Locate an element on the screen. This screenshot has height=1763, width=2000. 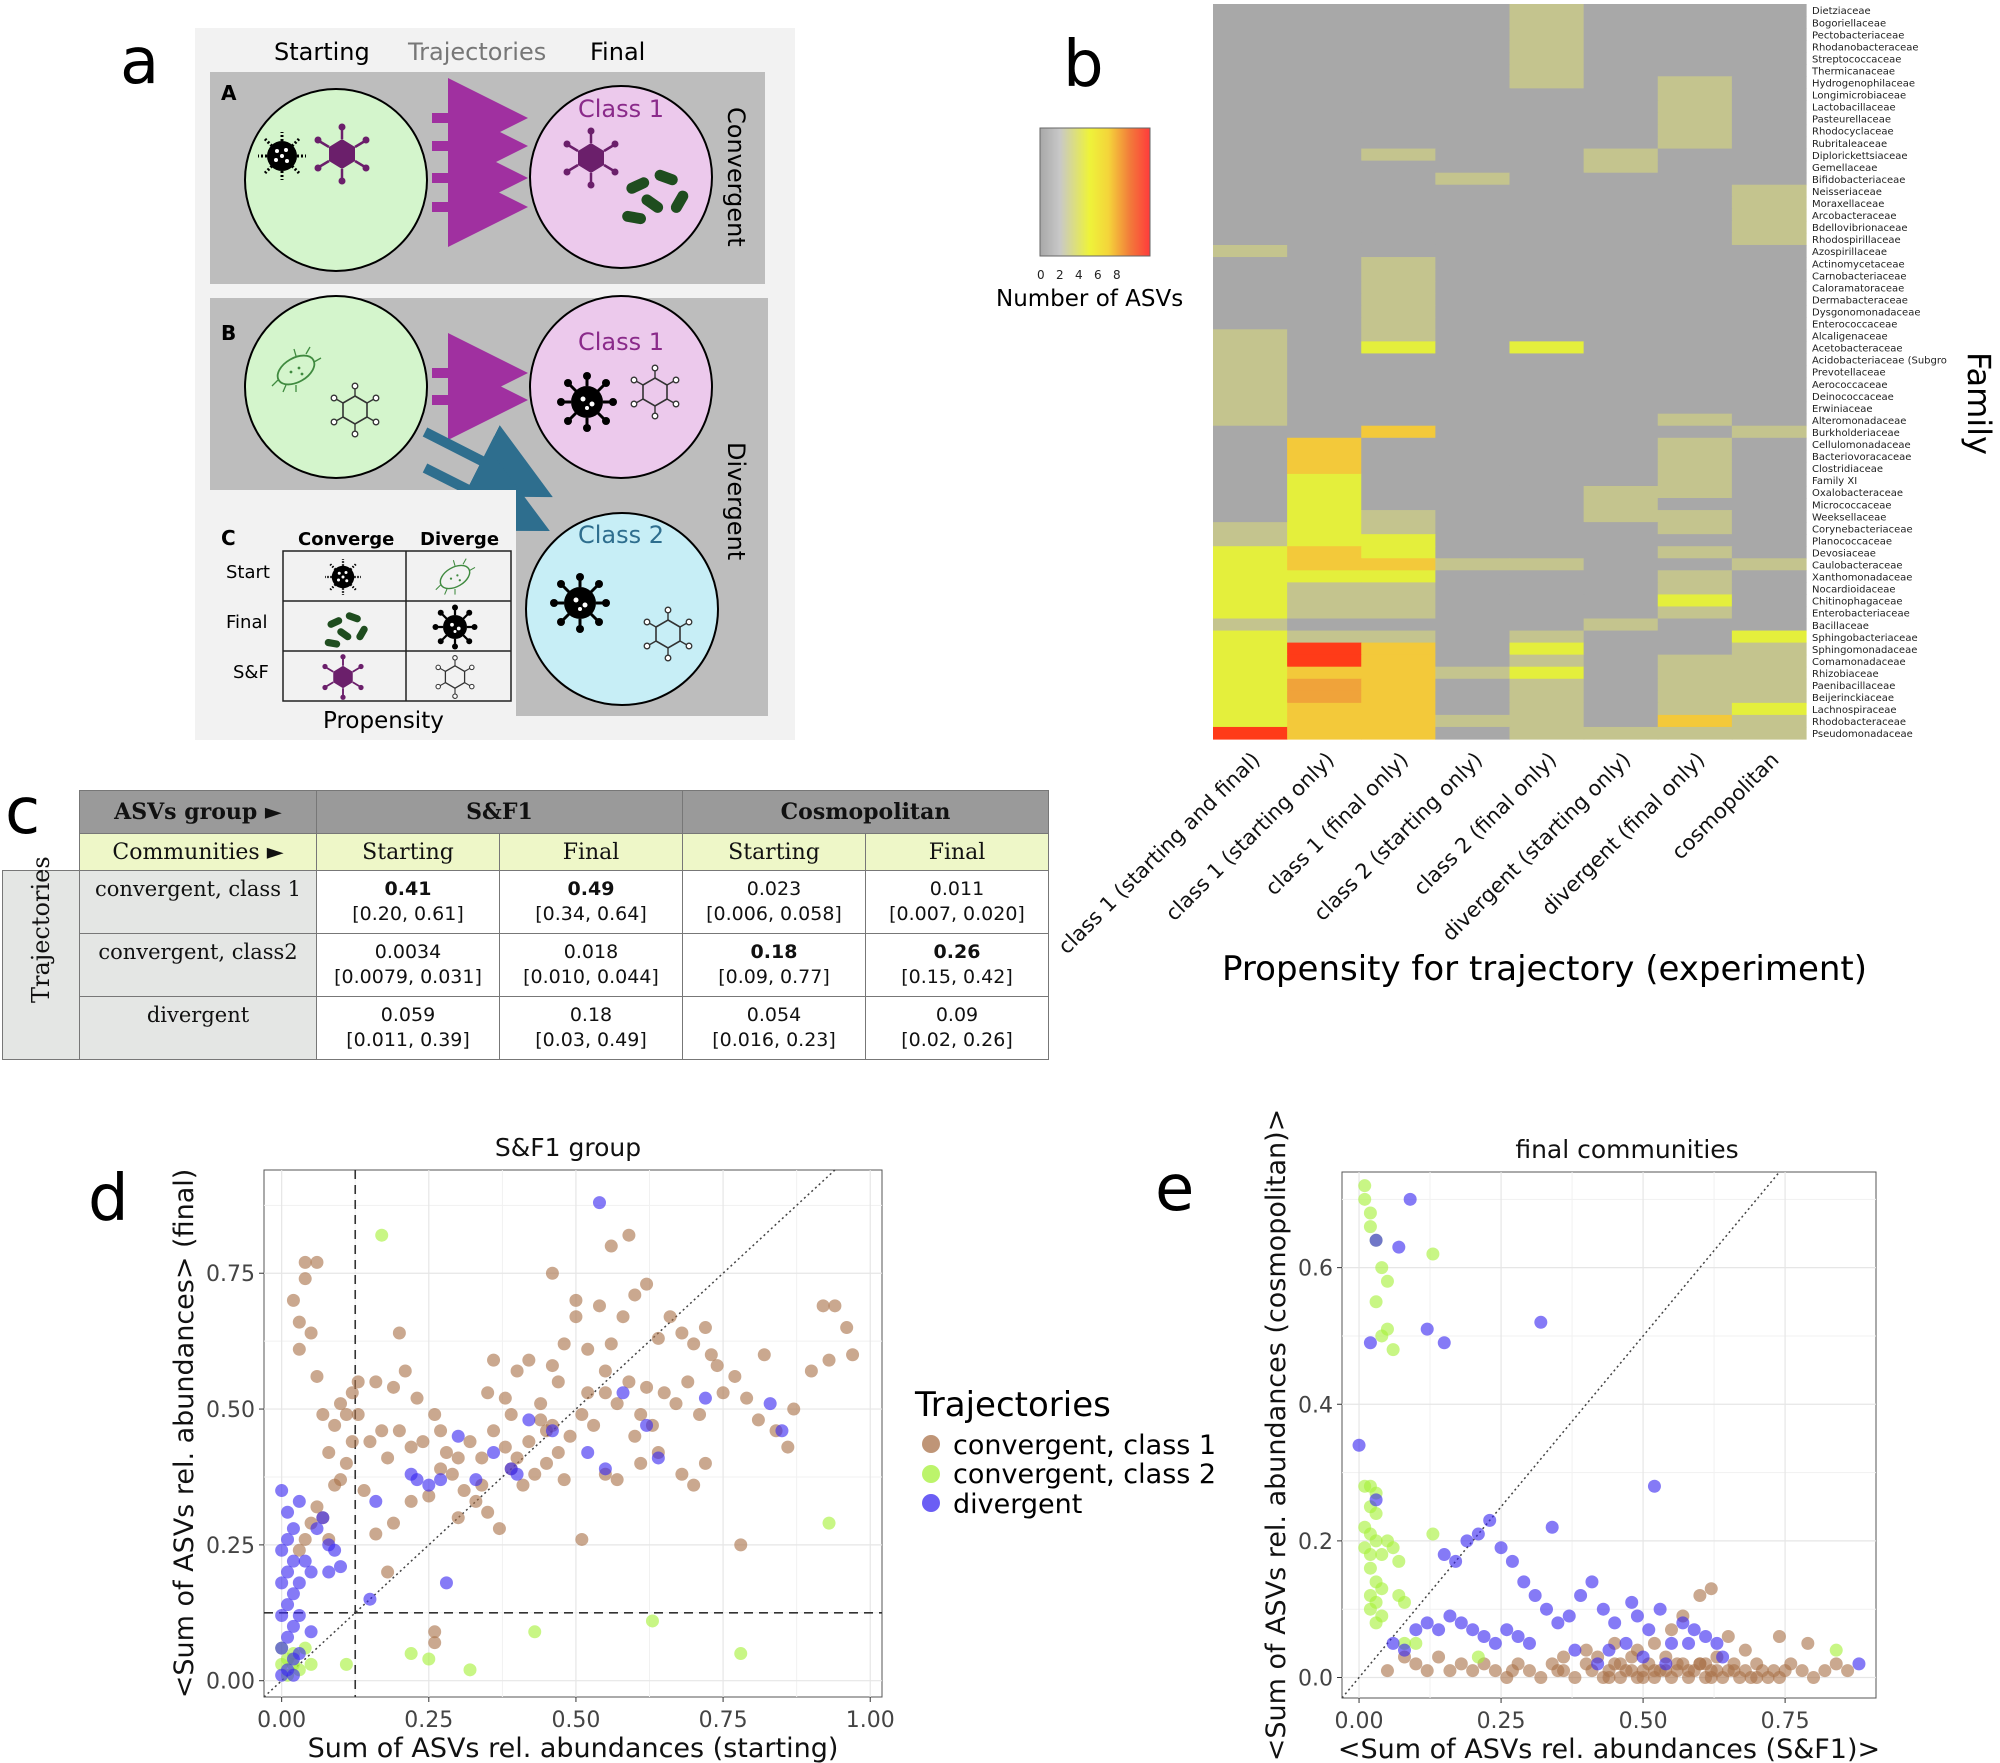
family-label: Clostridiaceae is located at coordinates (1847, 469).